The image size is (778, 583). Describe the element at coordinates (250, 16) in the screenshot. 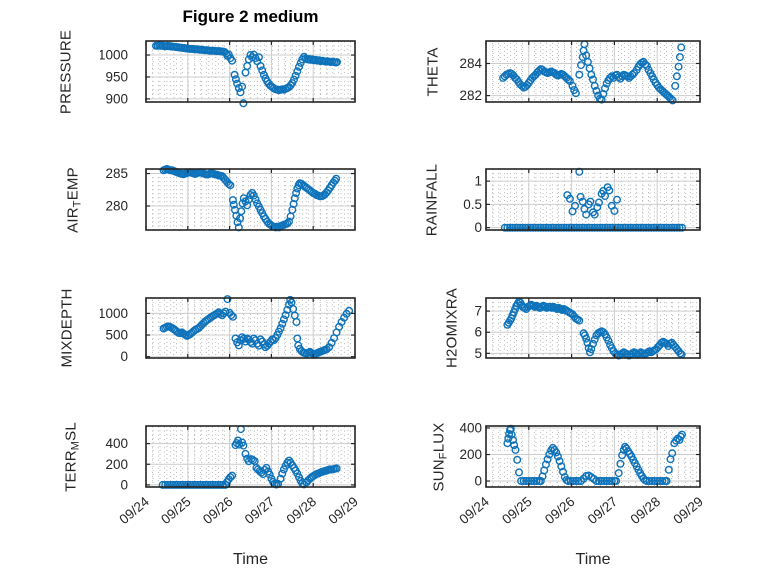

I see `figure-title: Figure 2 medium` at that location.